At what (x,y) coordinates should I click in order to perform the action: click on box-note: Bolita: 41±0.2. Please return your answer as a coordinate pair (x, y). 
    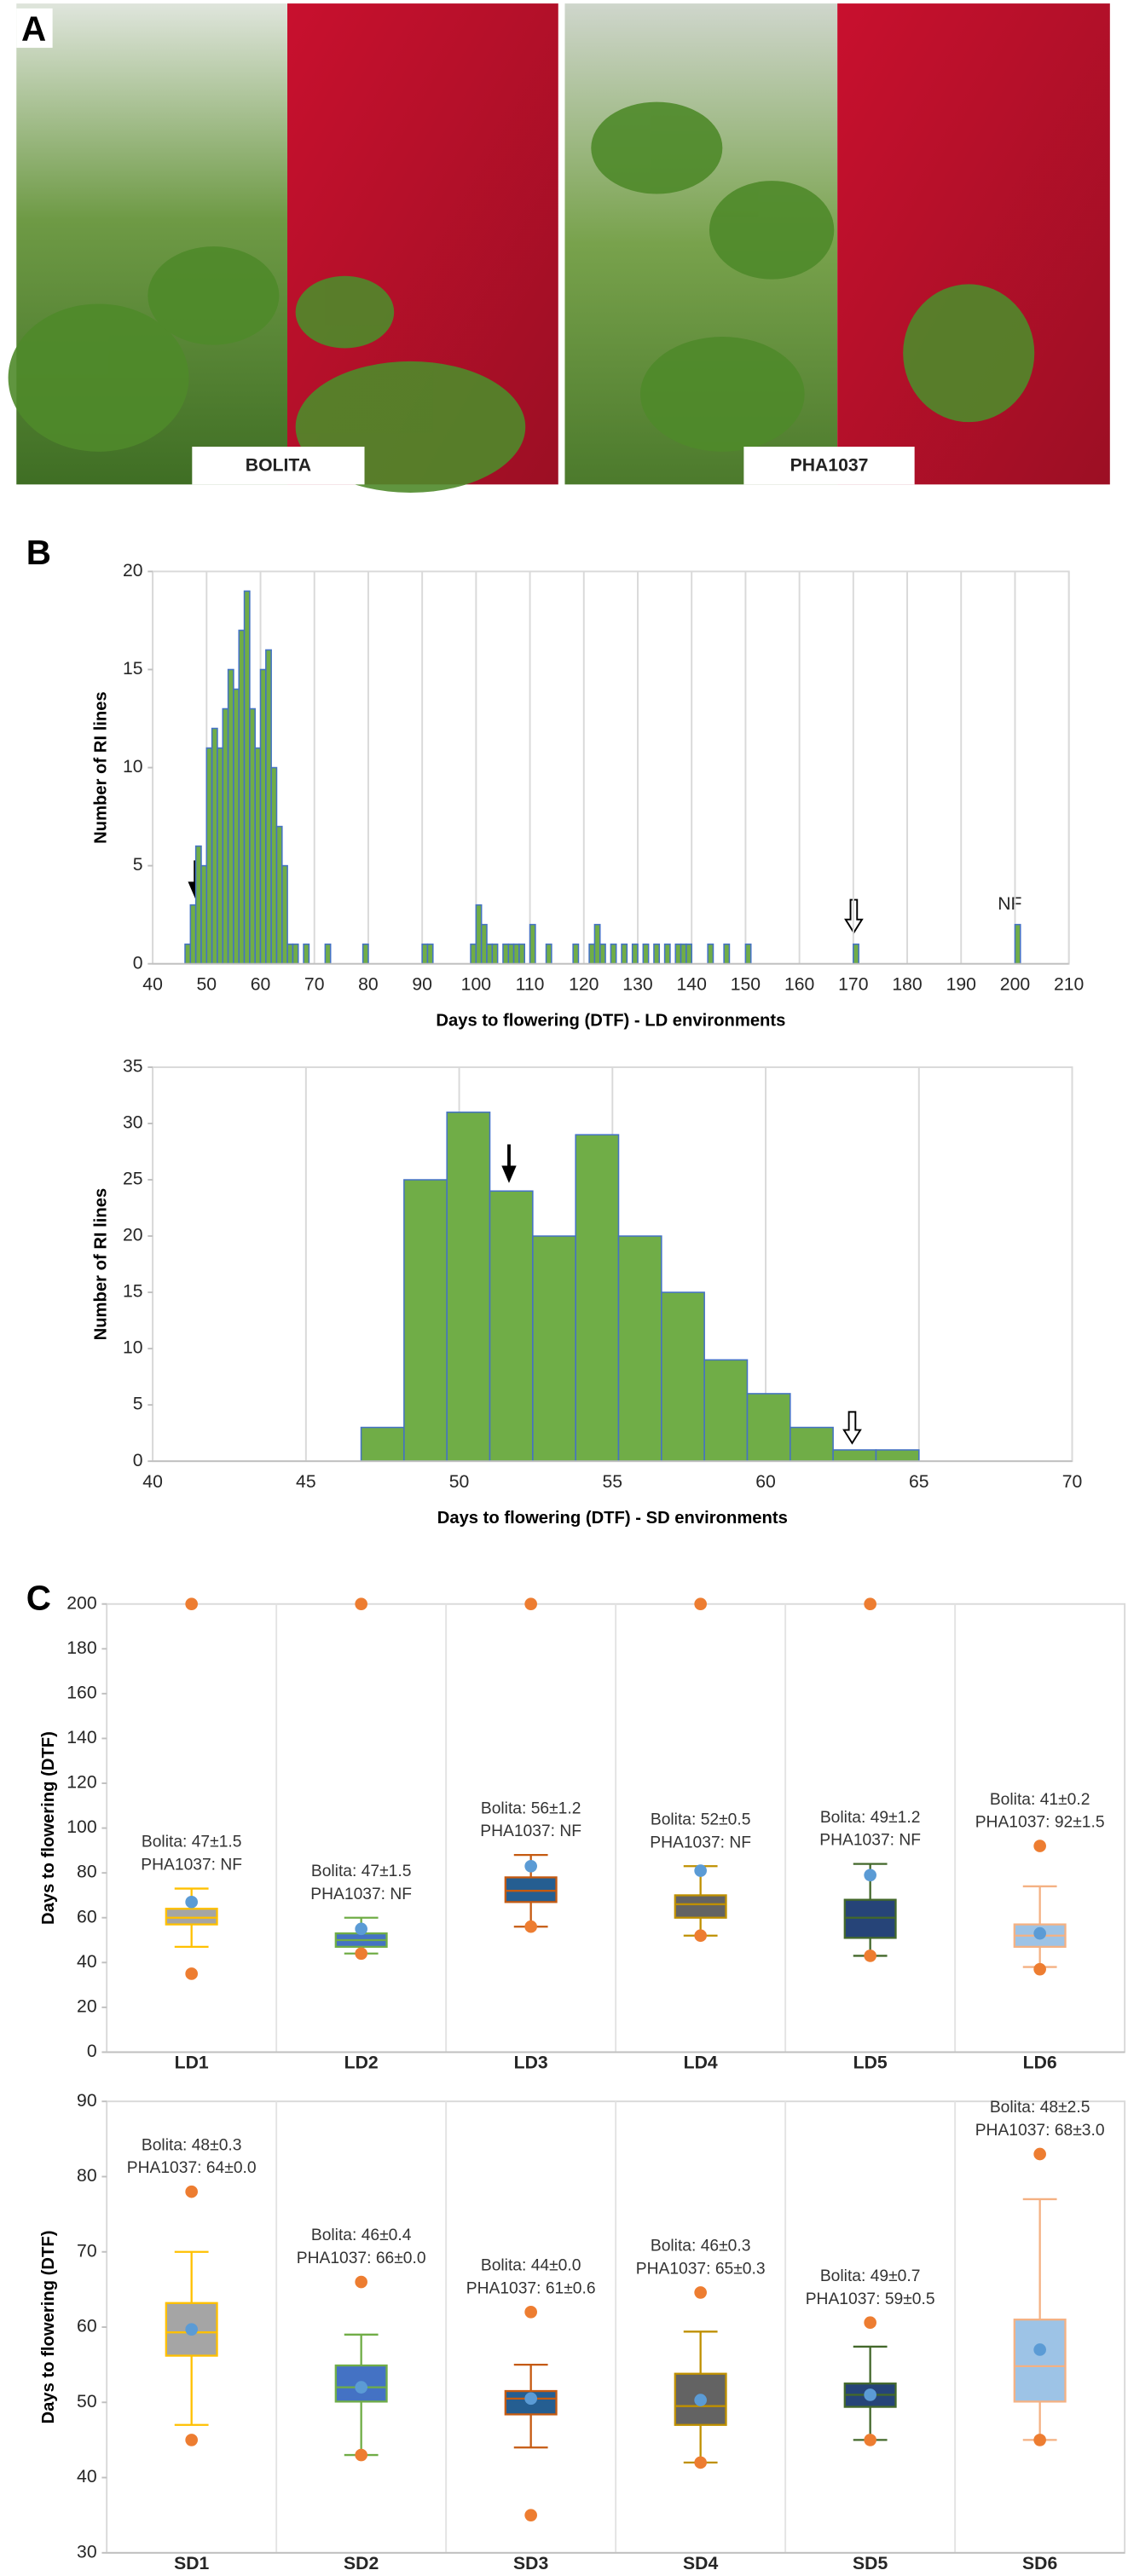
    Looking at the image, I should click on (1040, 1800).